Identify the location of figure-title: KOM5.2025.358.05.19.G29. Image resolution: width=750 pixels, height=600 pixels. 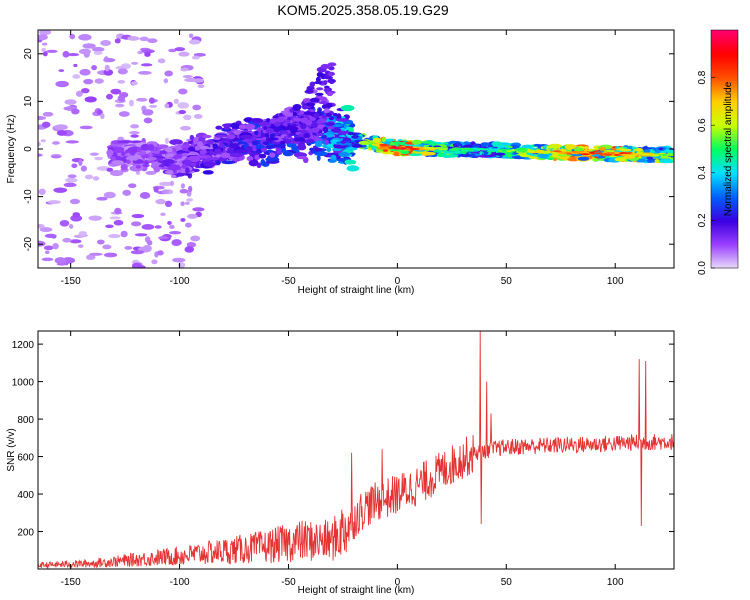
(362, 10).